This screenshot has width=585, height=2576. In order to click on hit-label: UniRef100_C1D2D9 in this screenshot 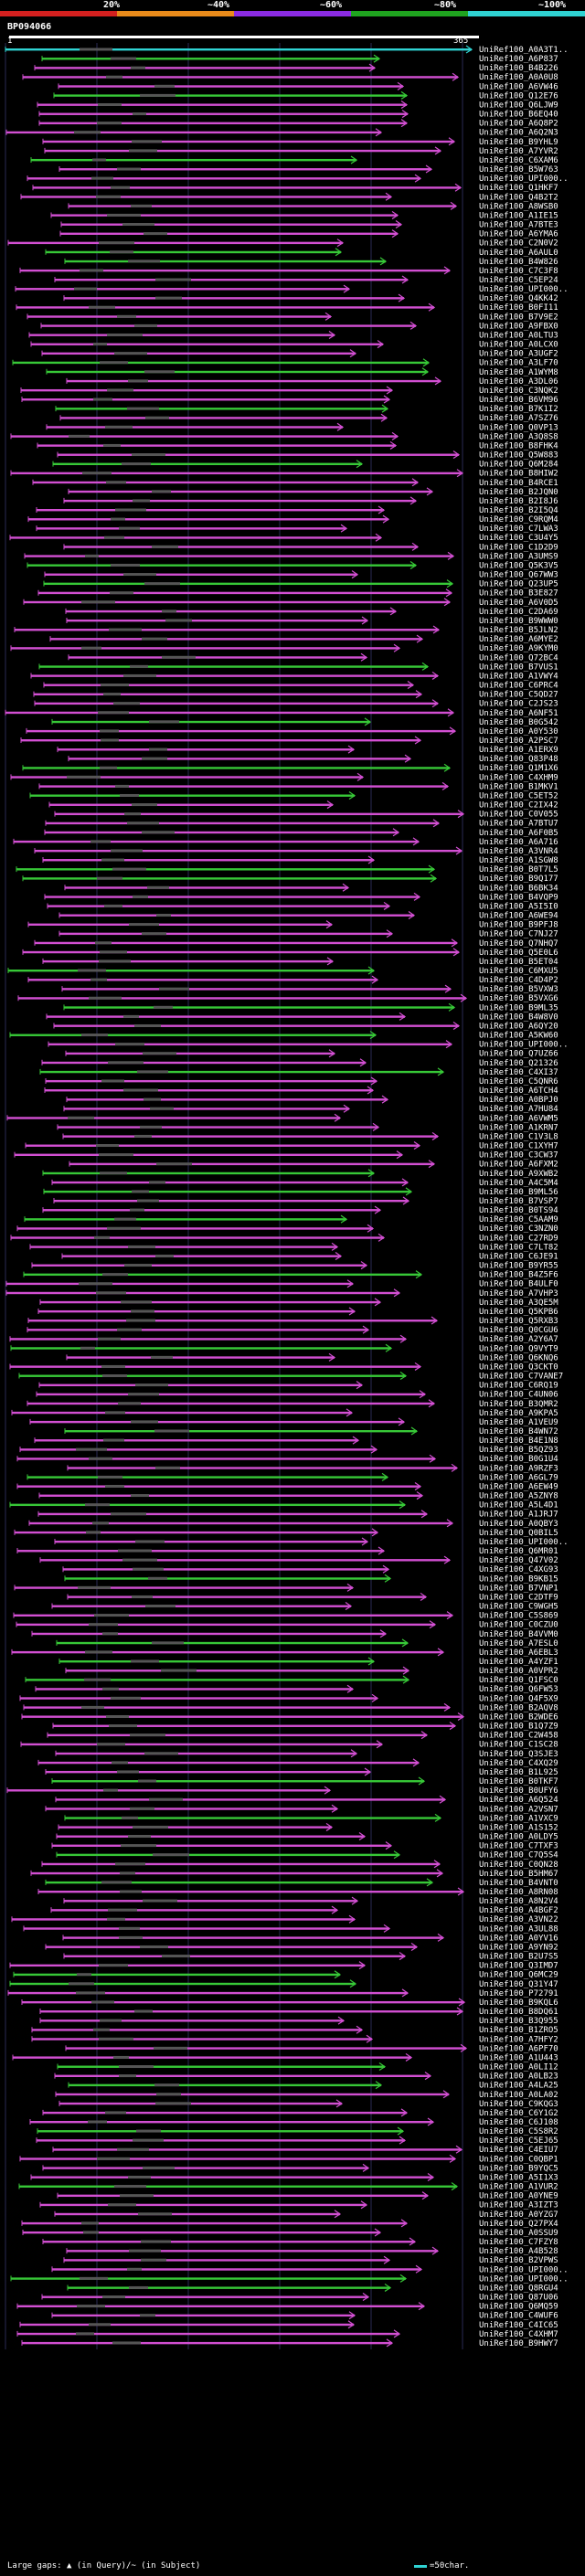, I will do `click(518, 547)`.